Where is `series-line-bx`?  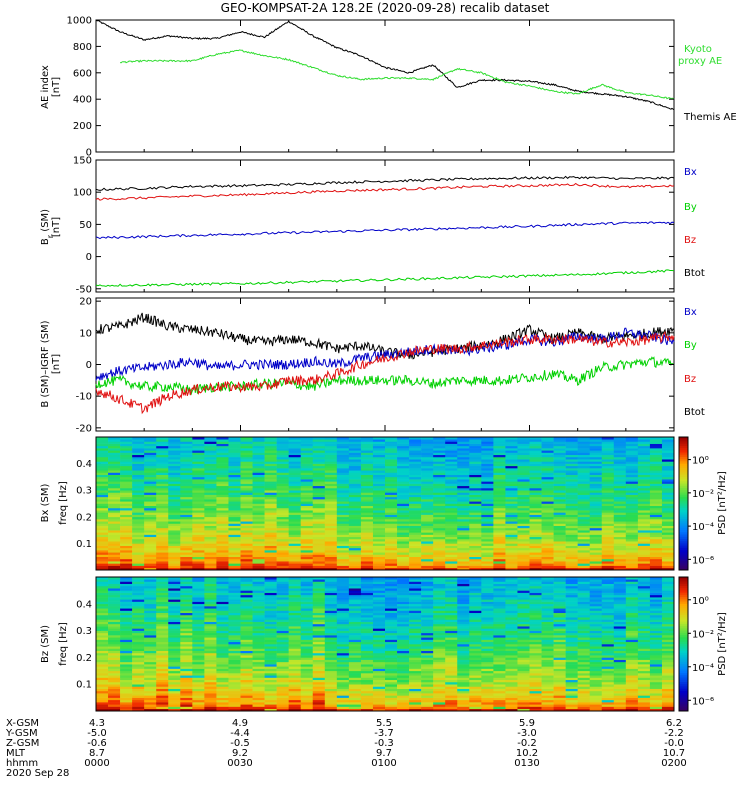 series-line-bx is located at coordinates (385, 230).